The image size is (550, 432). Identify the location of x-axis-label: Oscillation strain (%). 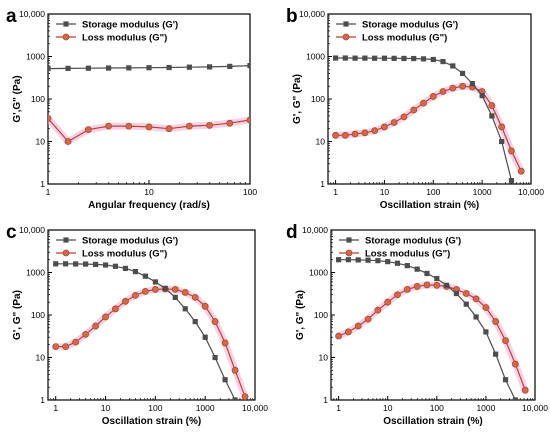
(429, 205).